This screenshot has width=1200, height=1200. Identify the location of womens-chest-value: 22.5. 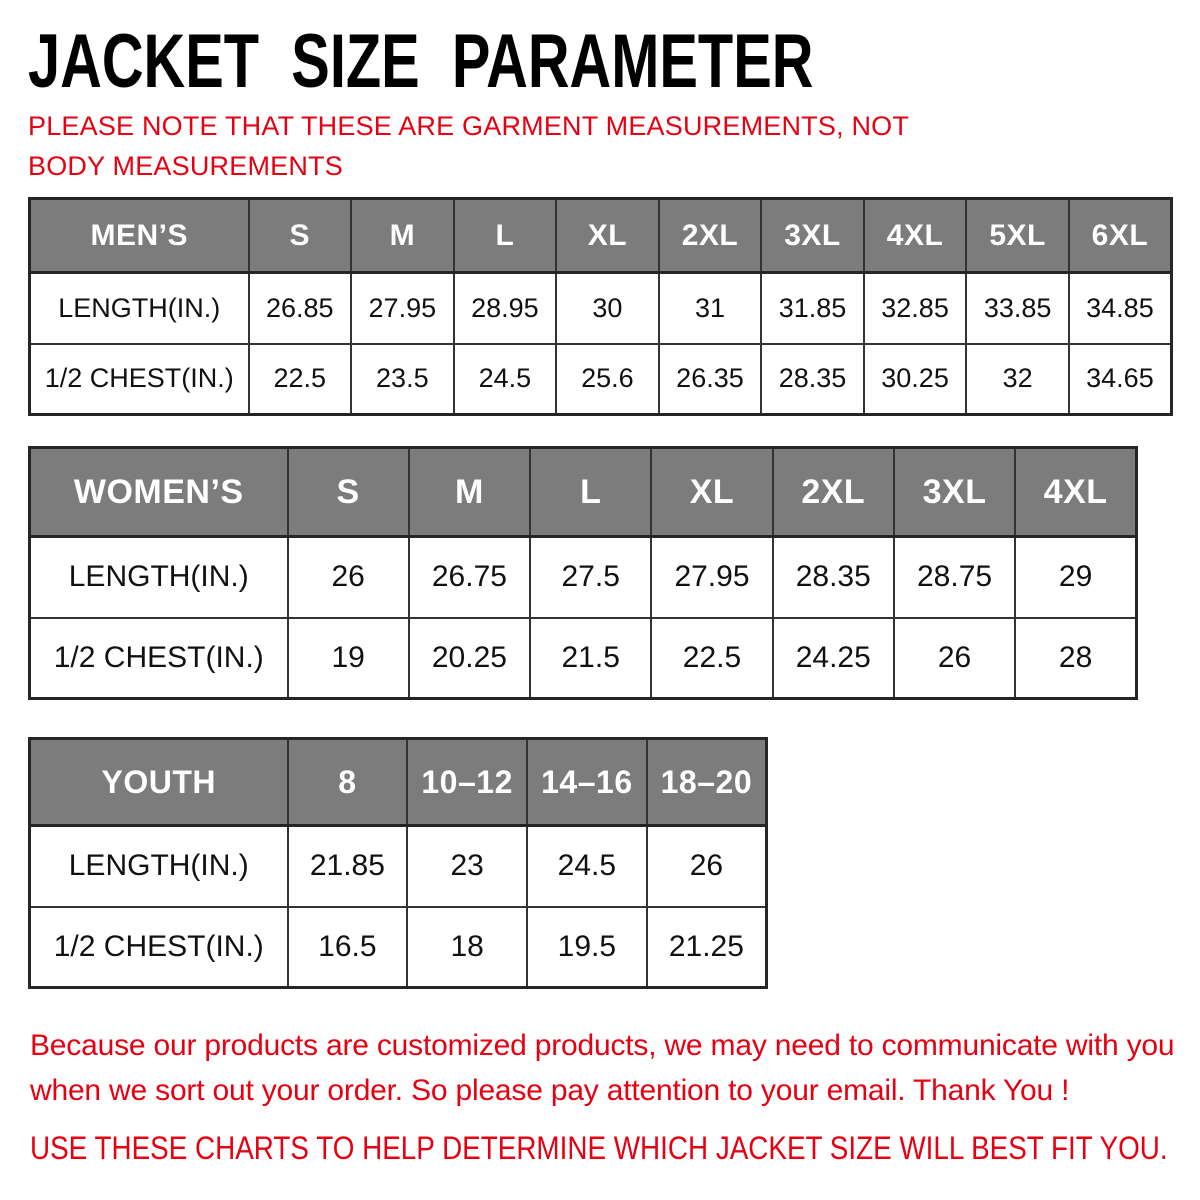
(712, 658).